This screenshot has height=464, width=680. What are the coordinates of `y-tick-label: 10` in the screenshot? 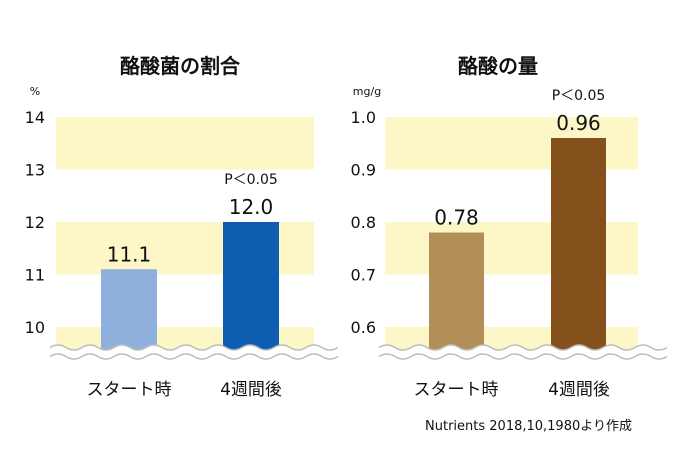 It's located at (35, 327).